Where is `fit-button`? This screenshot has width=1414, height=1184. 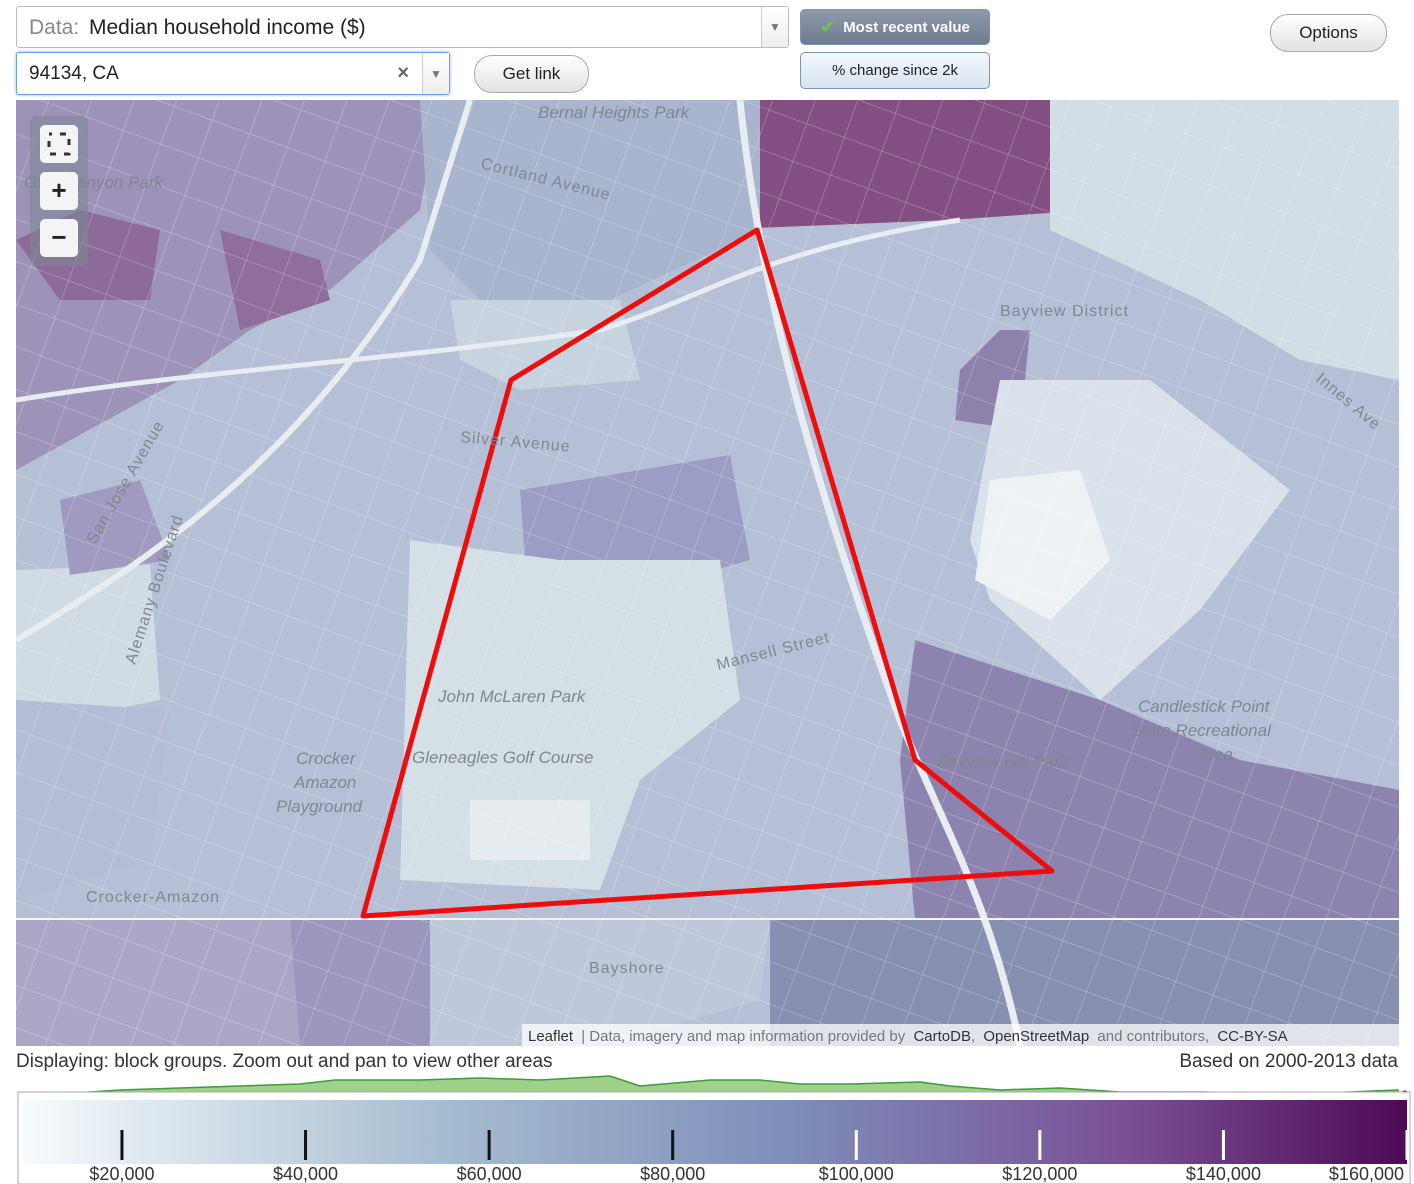
fit-button is located at coordinates (59, 144).